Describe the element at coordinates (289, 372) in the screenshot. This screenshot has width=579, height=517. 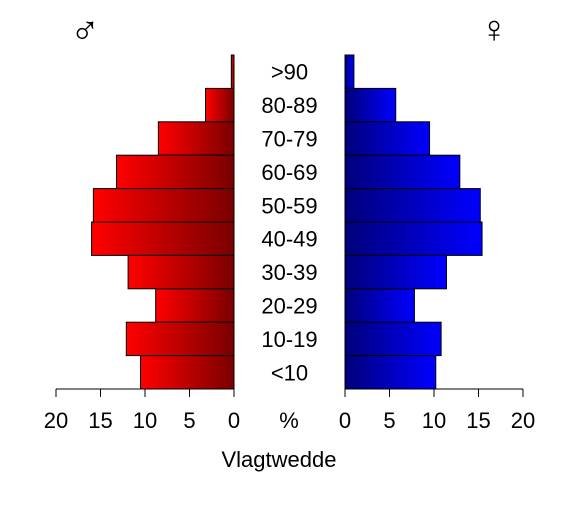
I see `category-label-9: <10` at that location.